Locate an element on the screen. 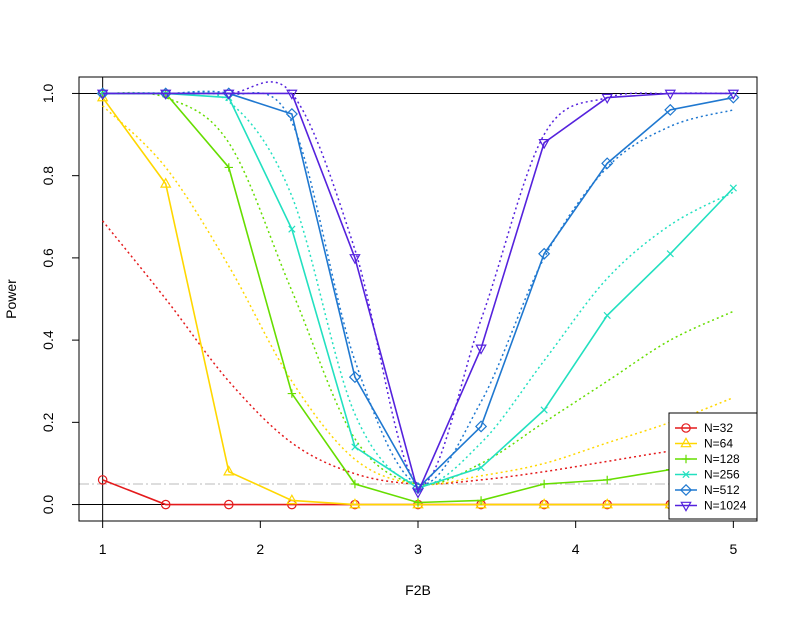 The width and height of the screenshot is (798, 620). x-tick-label: 2 is located at coordinates (260, 549).